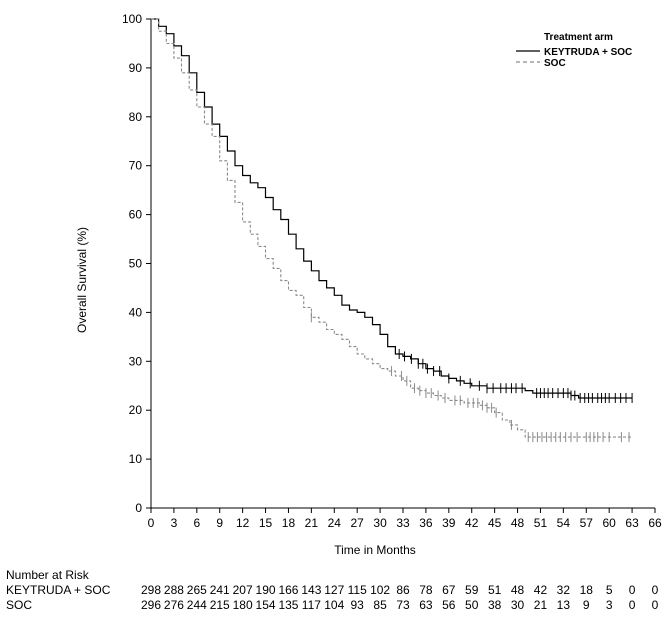  Describe the element at coordinates (196, 523) in the screenshot. I see `x-tick-label: 6` at that location.